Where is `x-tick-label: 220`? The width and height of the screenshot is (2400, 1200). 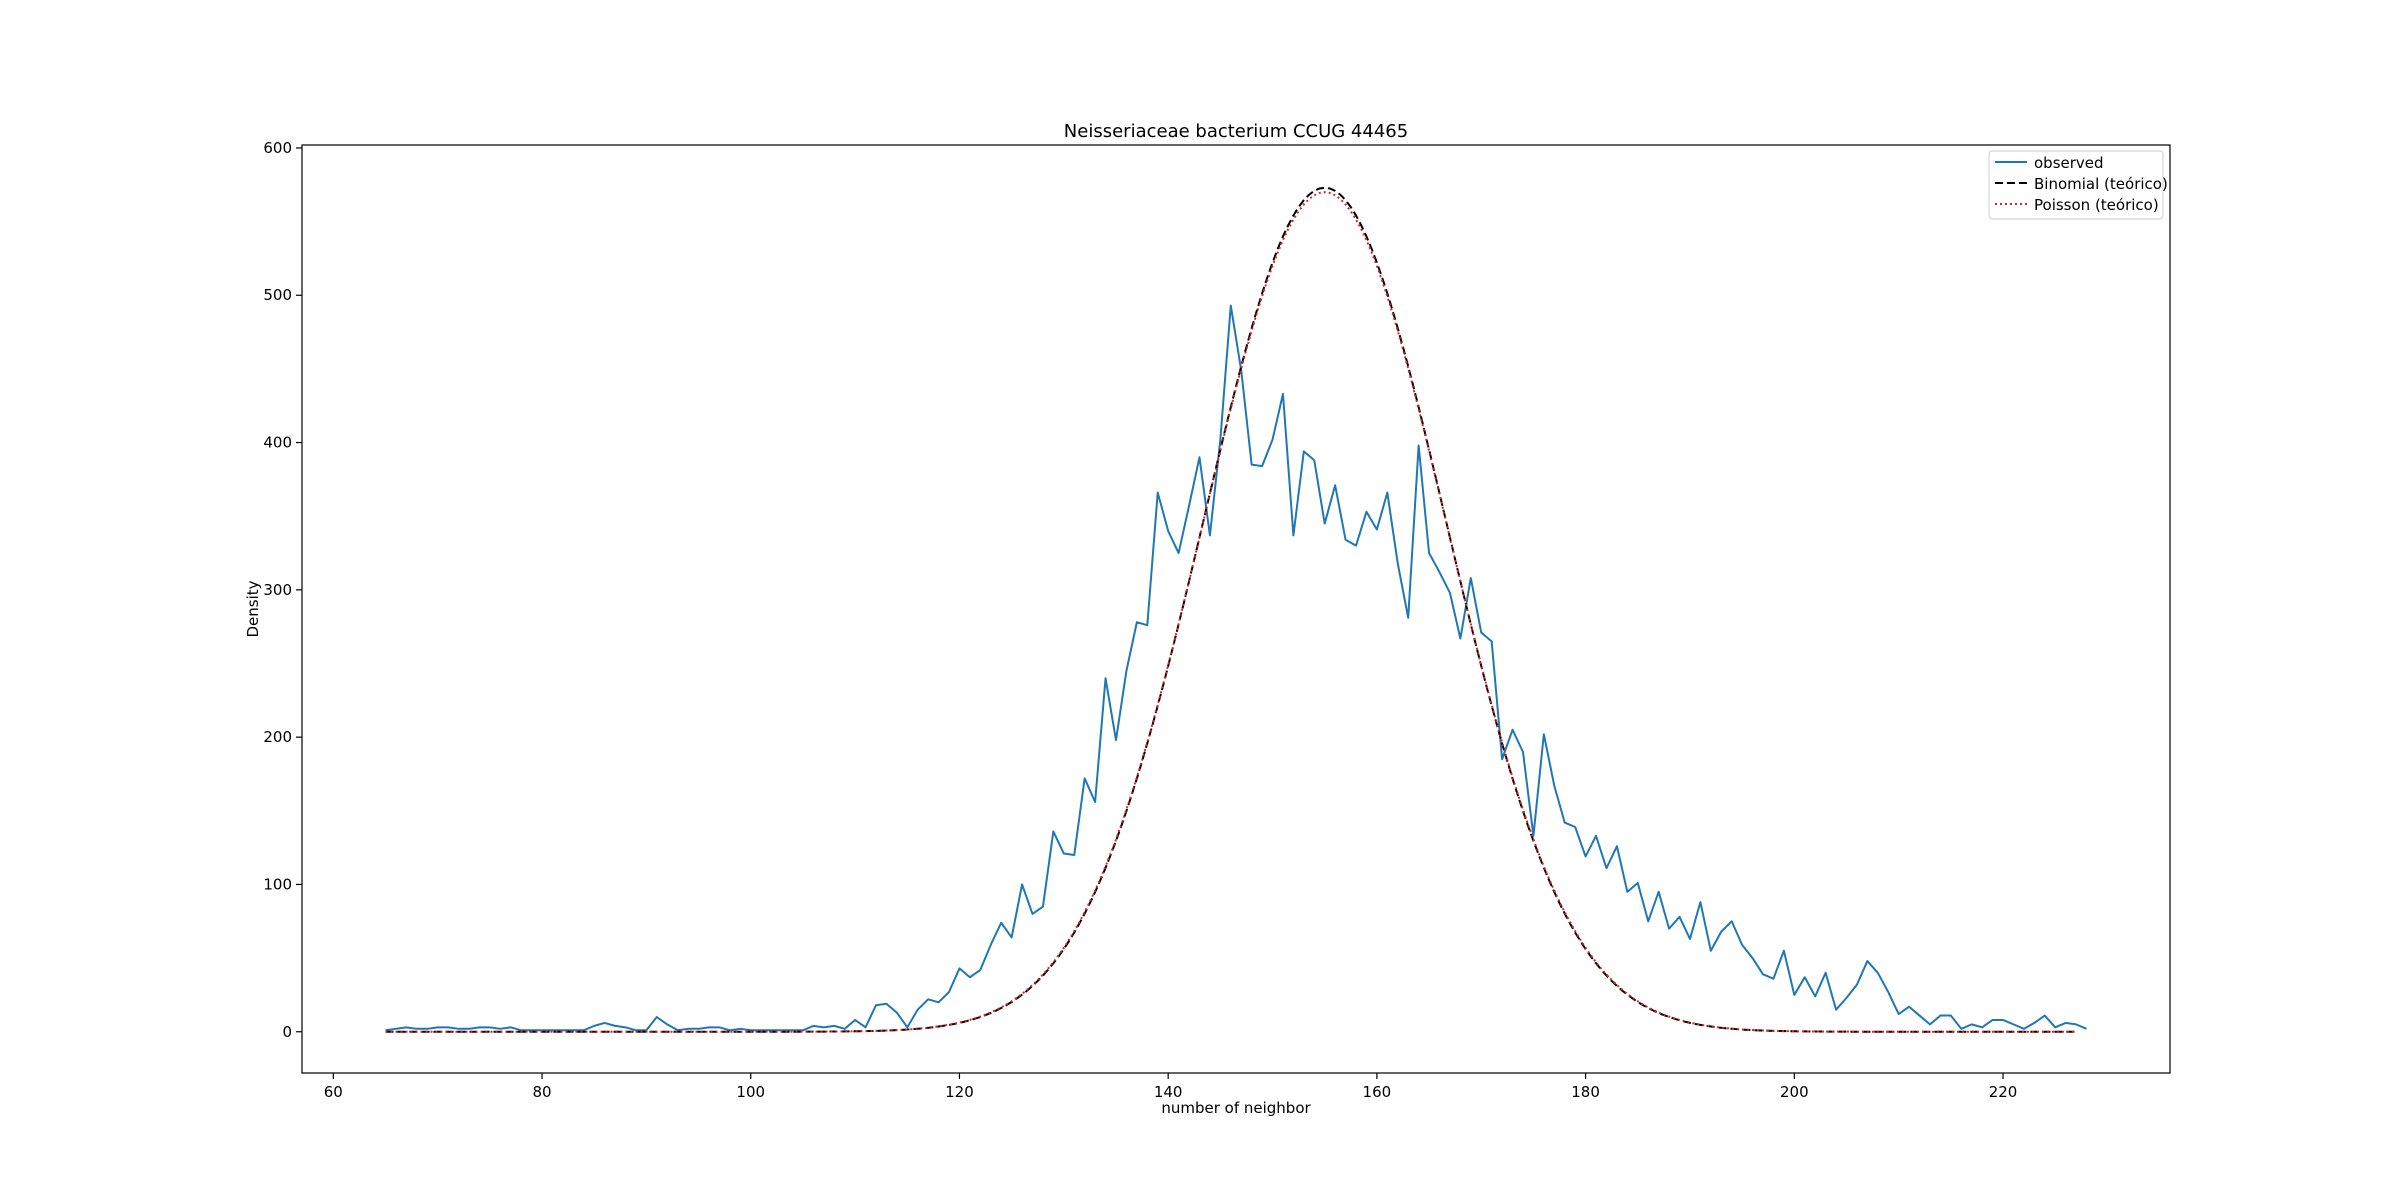
x-tick-label: 220 is located at coordinates (2003, 1092).